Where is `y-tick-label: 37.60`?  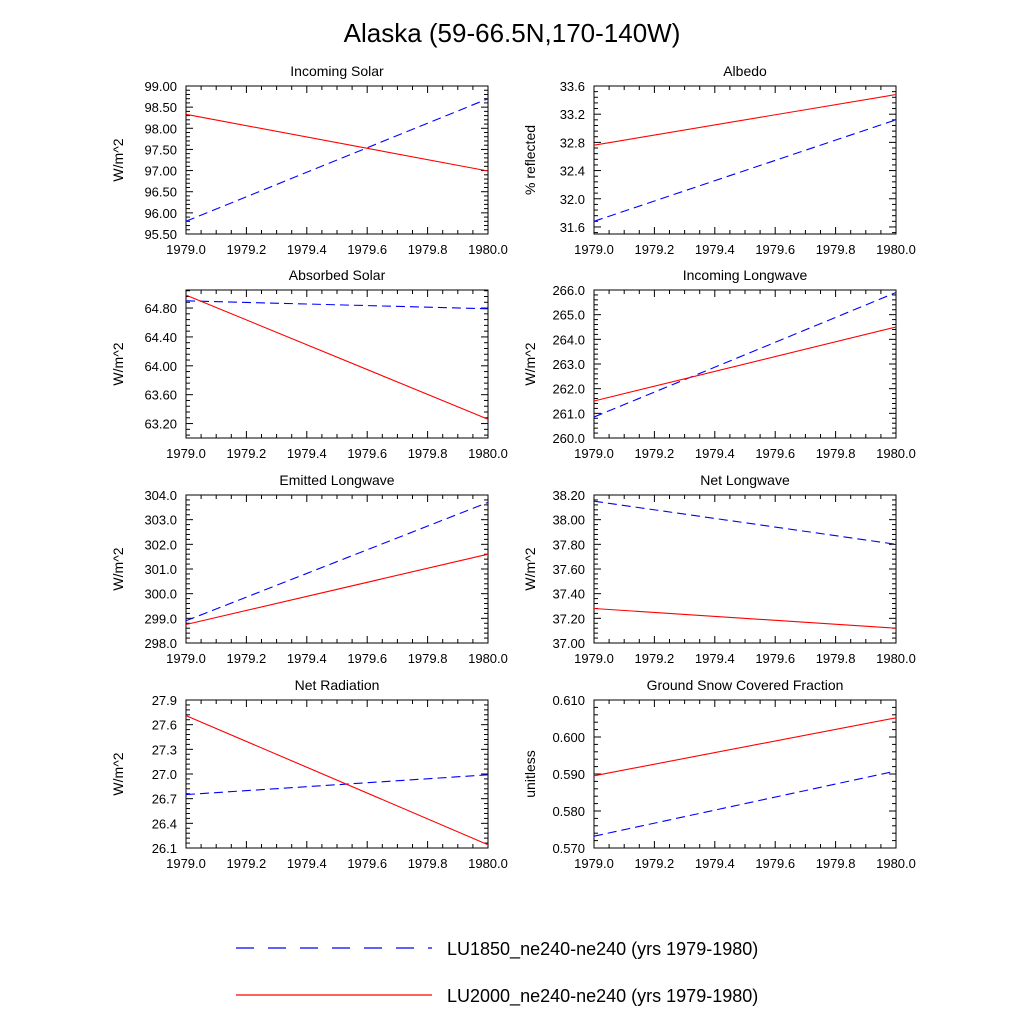
y-tick-label: 37.60 is located at coordinates (568, 569).